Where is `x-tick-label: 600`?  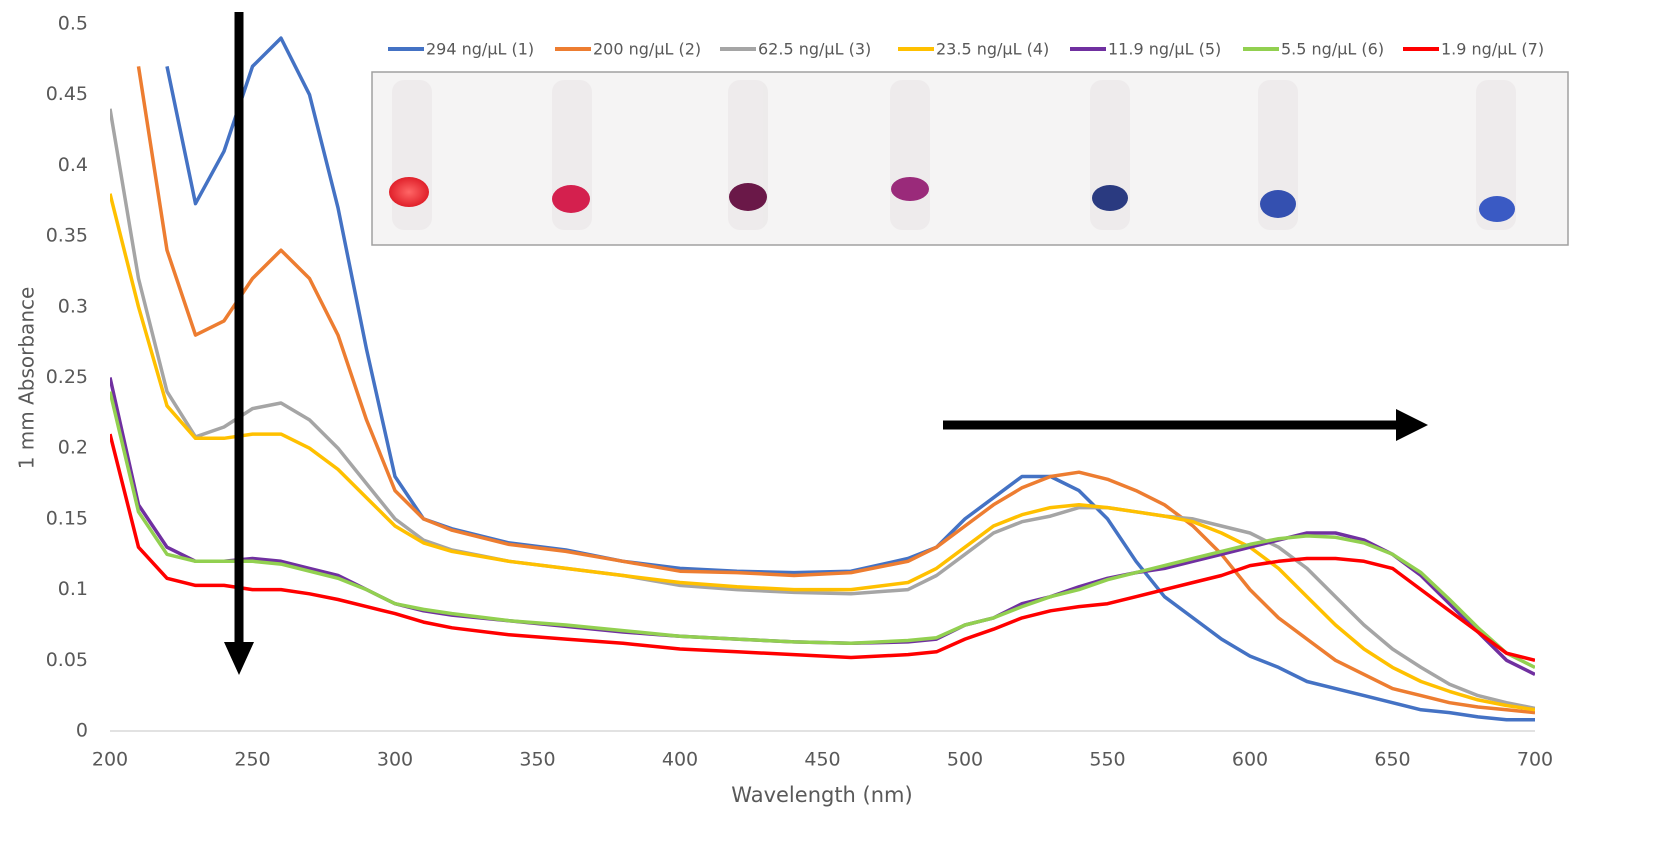 x-tick-label: 600 is located at coordinates (1250, 760).